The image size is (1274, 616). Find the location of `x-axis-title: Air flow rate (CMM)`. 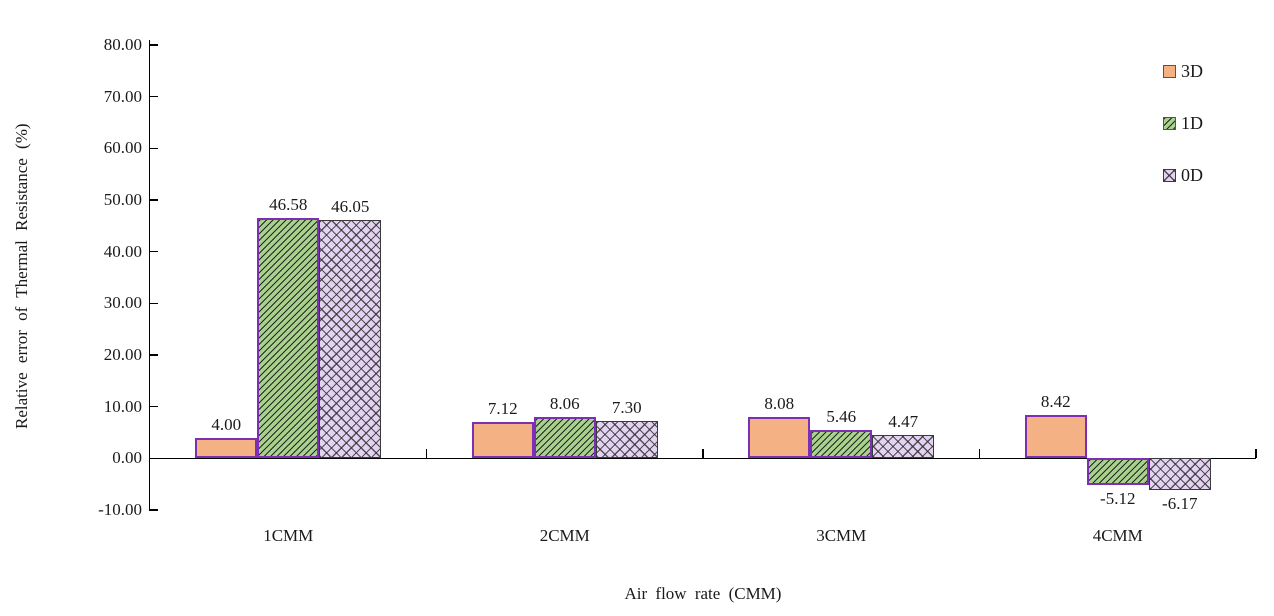

x-axis-title: Air flow rate (CMM) is located at coordinates (703, 593).